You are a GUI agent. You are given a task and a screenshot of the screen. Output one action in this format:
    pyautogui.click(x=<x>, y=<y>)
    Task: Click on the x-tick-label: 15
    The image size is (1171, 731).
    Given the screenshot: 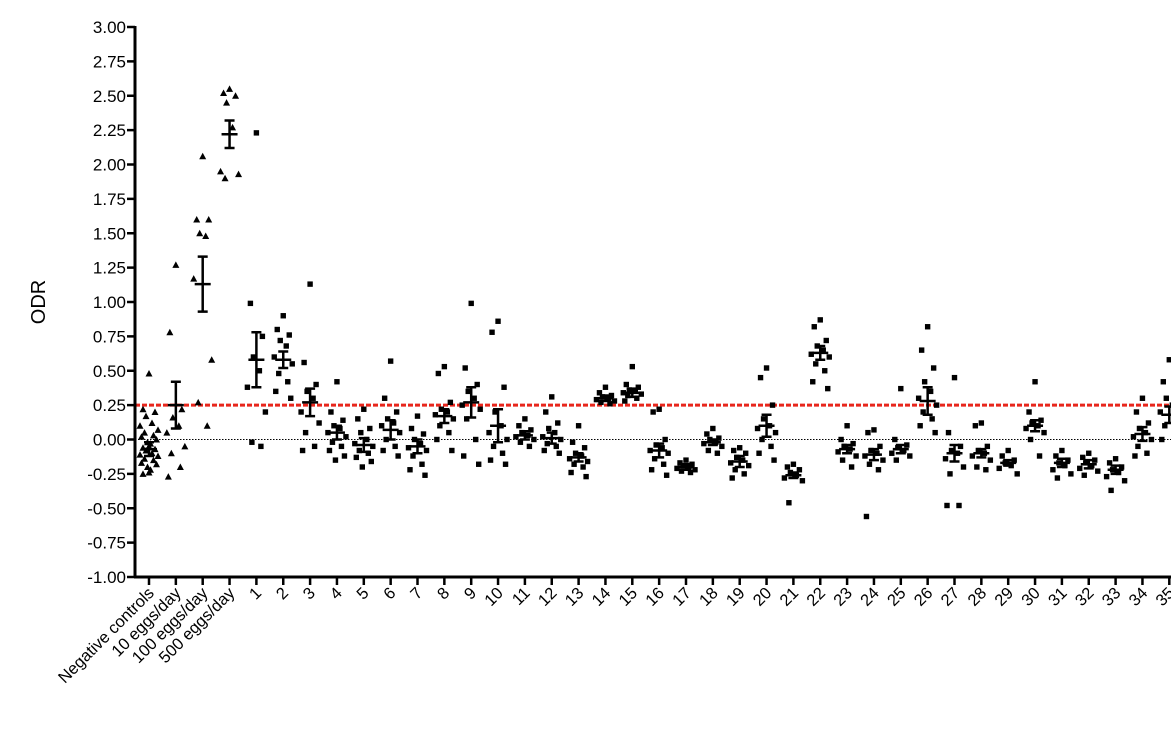 What is the action you would take?
    pyautogui.click(x=628, y=597)
    